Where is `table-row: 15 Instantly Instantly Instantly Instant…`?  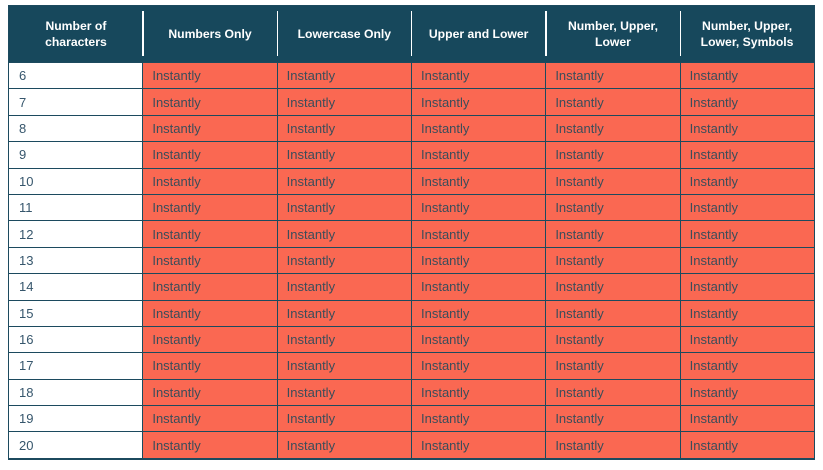
table-row: 15 Instantly Instantly Instantly Instant… is located at coordinates (411, 313).